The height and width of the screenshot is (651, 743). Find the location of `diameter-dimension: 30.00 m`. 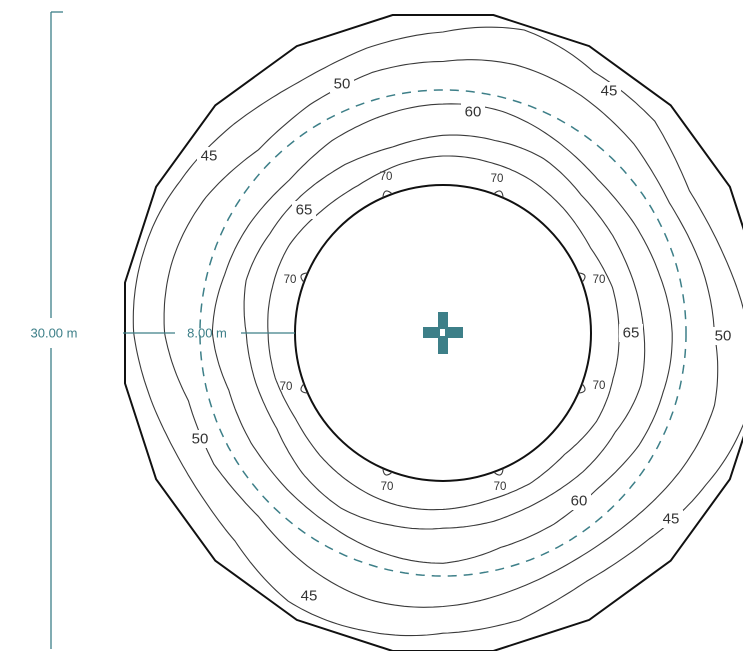

diameter-dimension: 30.00 m is located at coordinates (54, 330).